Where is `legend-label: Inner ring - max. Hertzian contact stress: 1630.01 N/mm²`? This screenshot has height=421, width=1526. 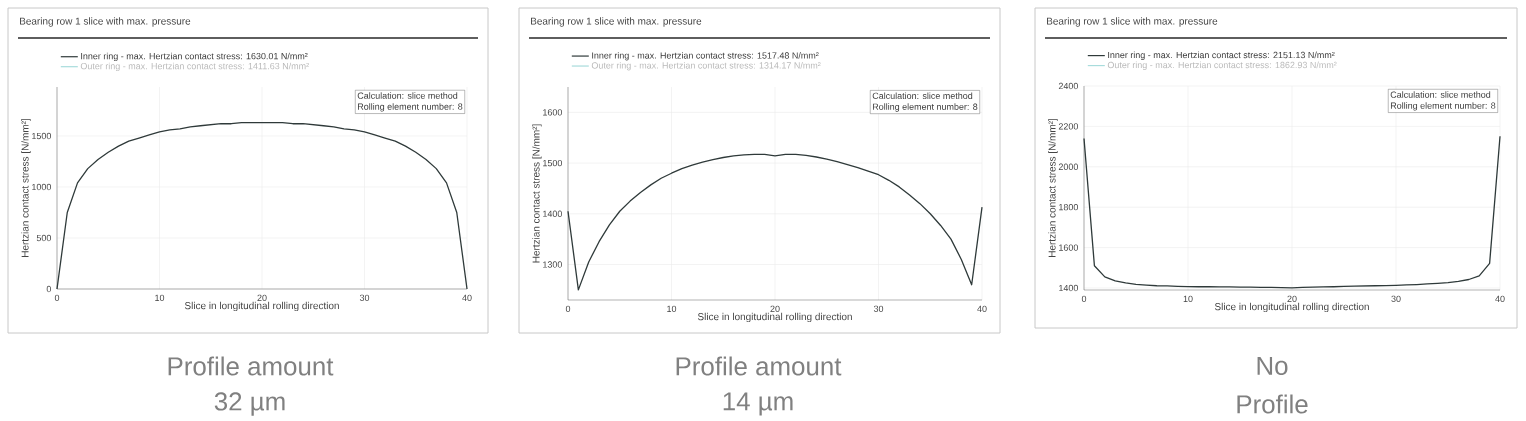
legend-label: Inner ring - max. Hertzian contact stress: 1630.01 N/mm² is located at coordinates (194, 57).